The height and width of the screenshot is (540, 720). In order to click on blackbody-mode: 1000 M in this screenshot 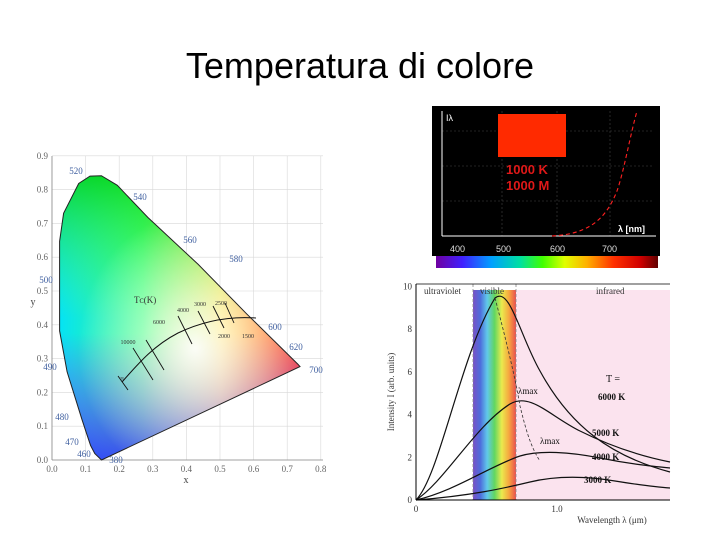, I will do `click(527, 185)`.